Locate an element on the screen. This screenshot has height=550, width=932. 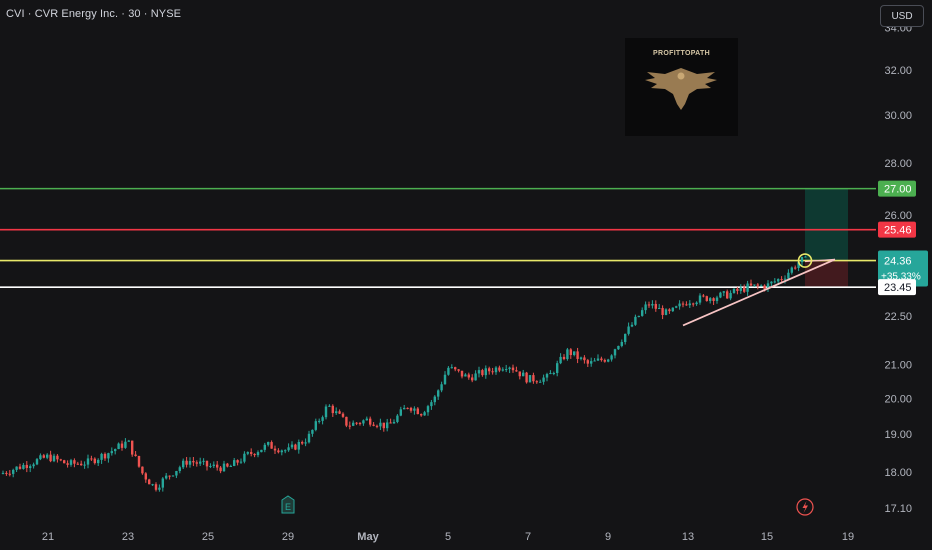
y-tick-label: 32.00 is located at coordinates (898, 71).